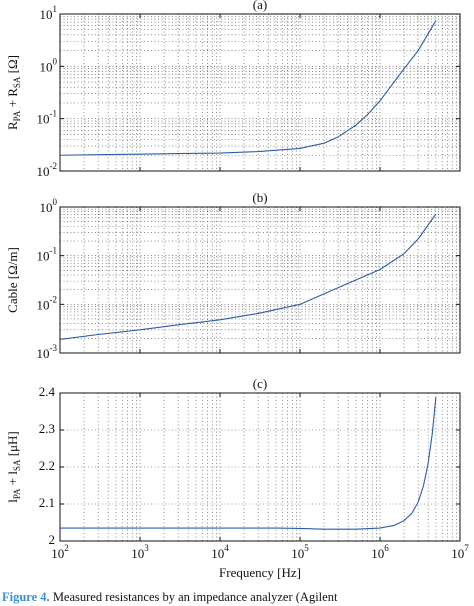  Describe the element at coordinates (26, 597) in the screenshot. I see `caption-label: Figure 4.` at that location.